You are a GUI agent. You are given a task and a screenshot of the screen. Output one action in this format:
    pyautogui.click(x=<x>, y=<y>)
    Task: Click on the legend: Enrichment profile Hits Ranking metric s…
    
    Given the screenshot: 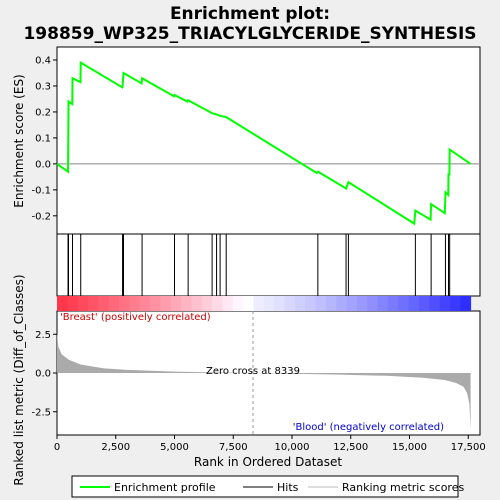 What is the action you would take?
    pyautogui.click(x=267, y=486)
    